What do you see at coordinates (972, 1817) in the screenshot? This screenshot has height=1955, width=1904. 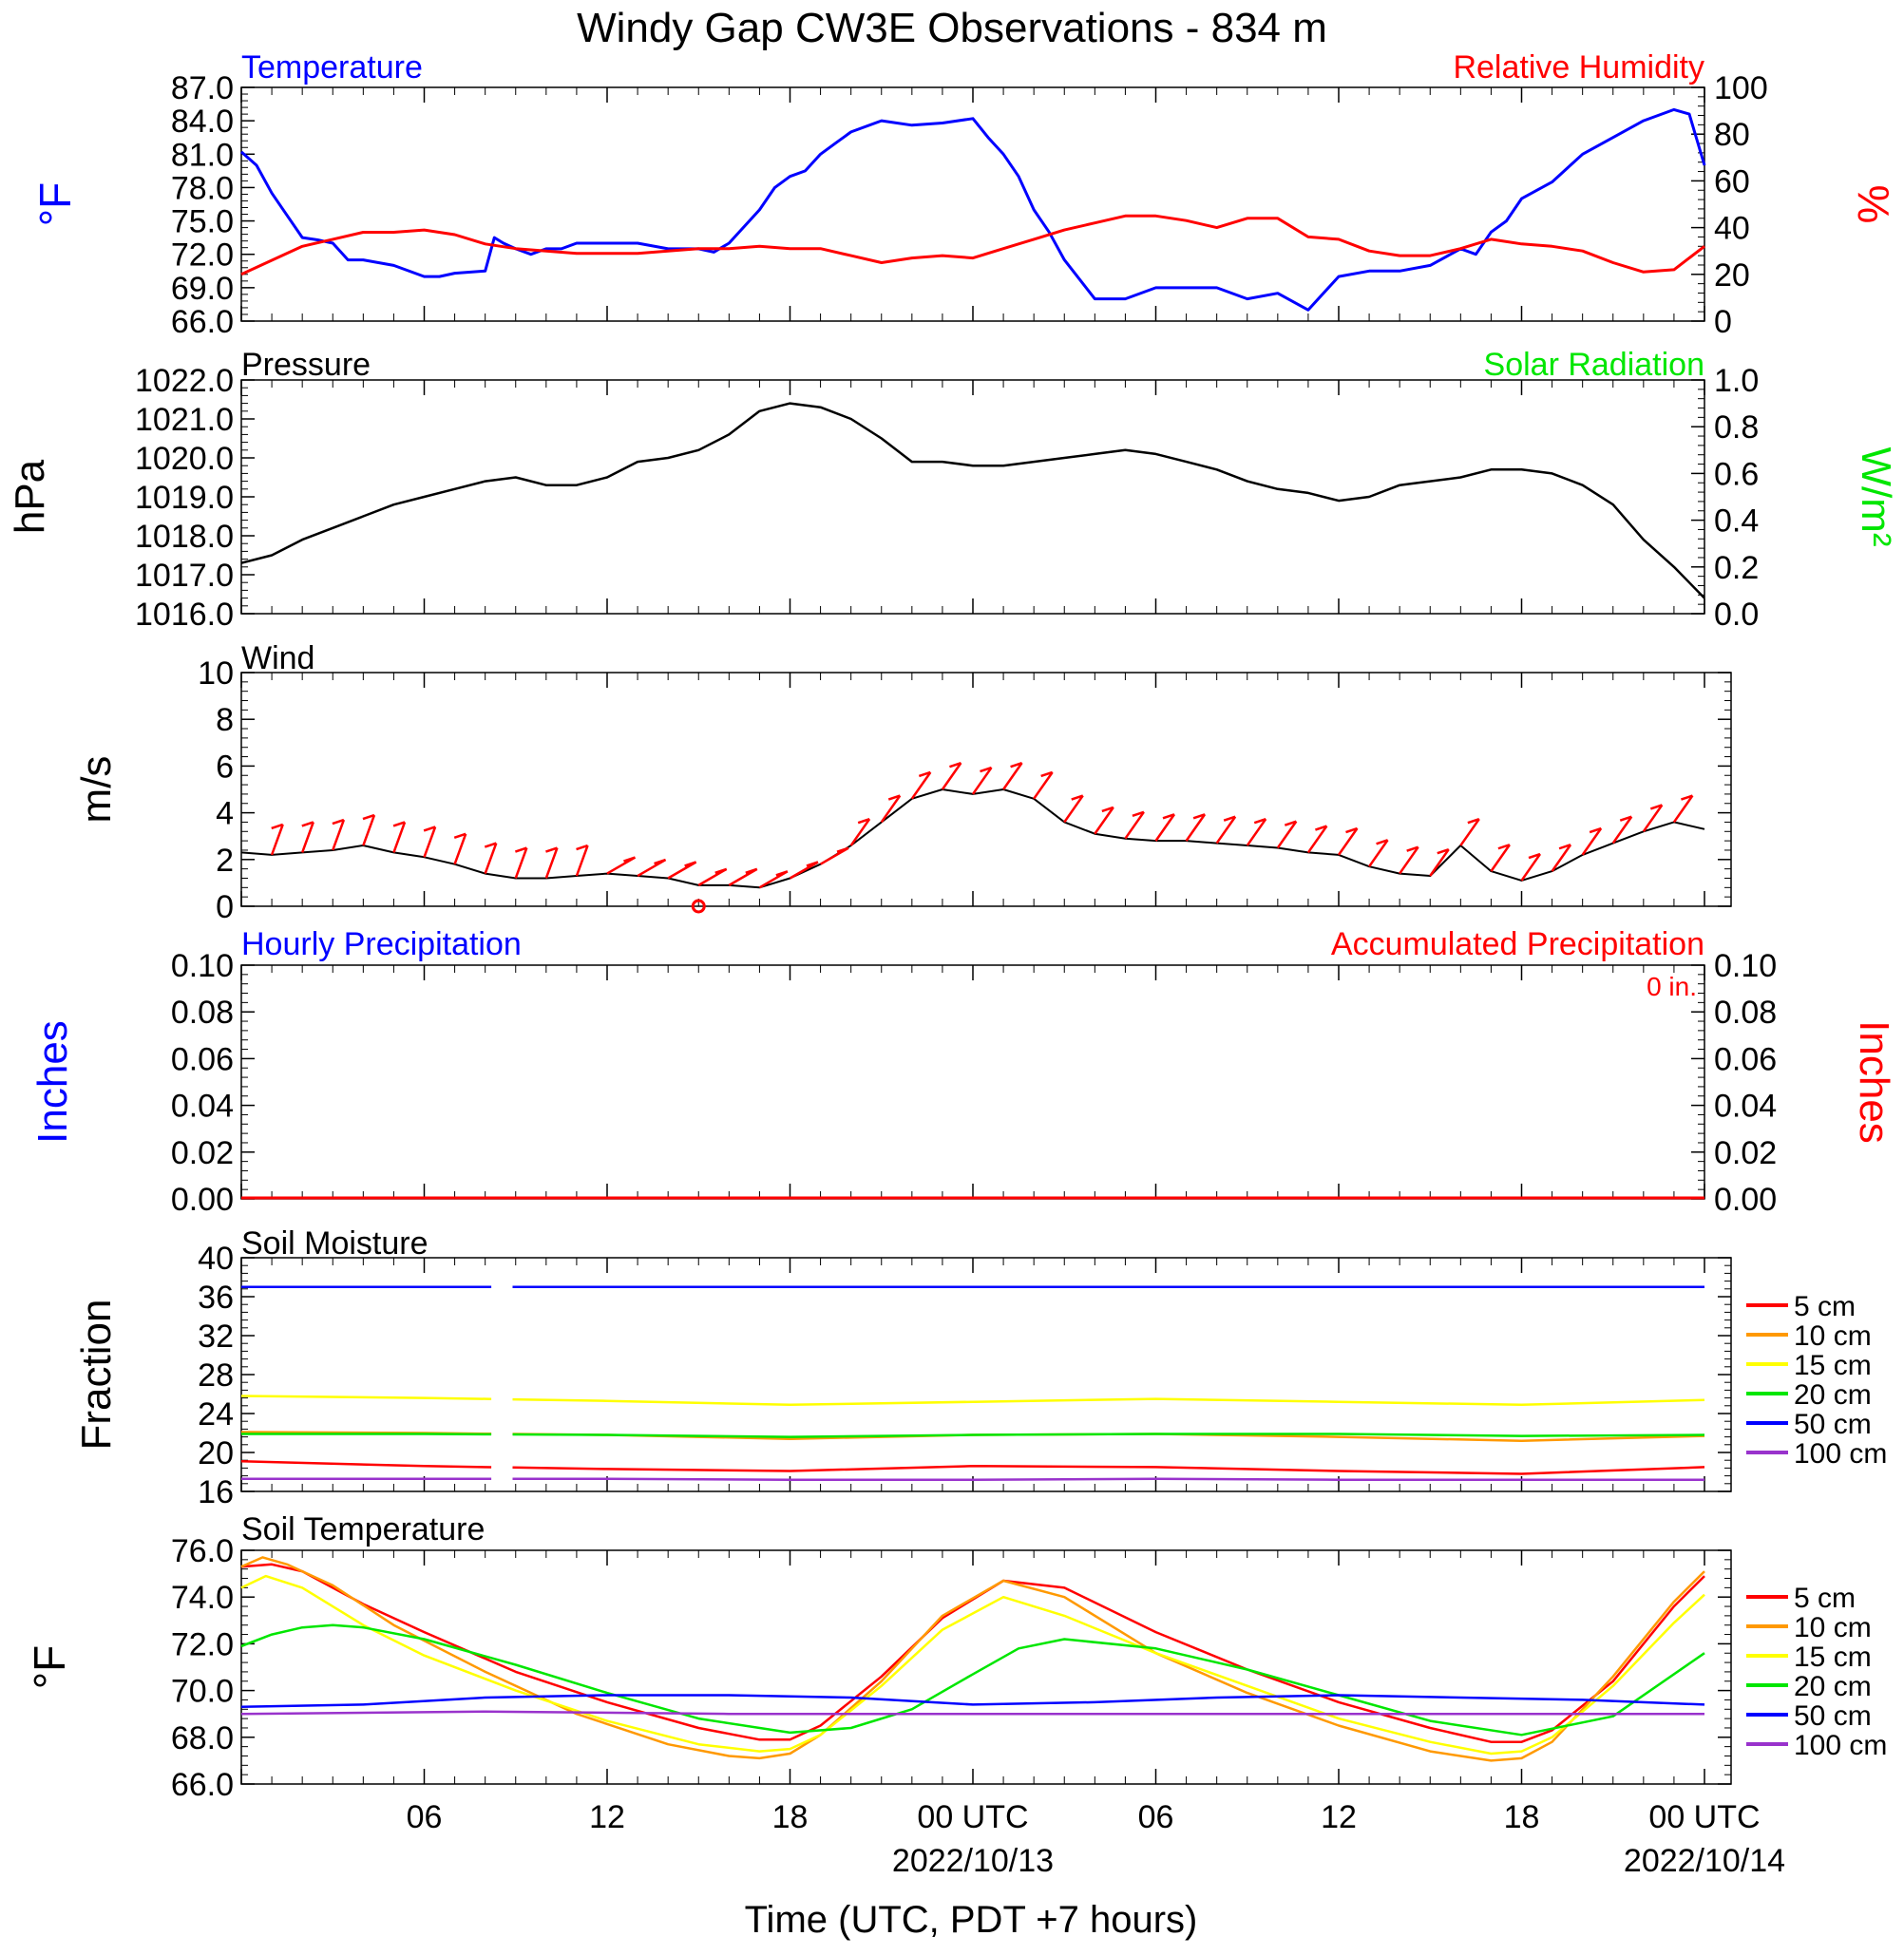 I see `x-tick-label: 00 UTC` at bounding box center [972, 1817].